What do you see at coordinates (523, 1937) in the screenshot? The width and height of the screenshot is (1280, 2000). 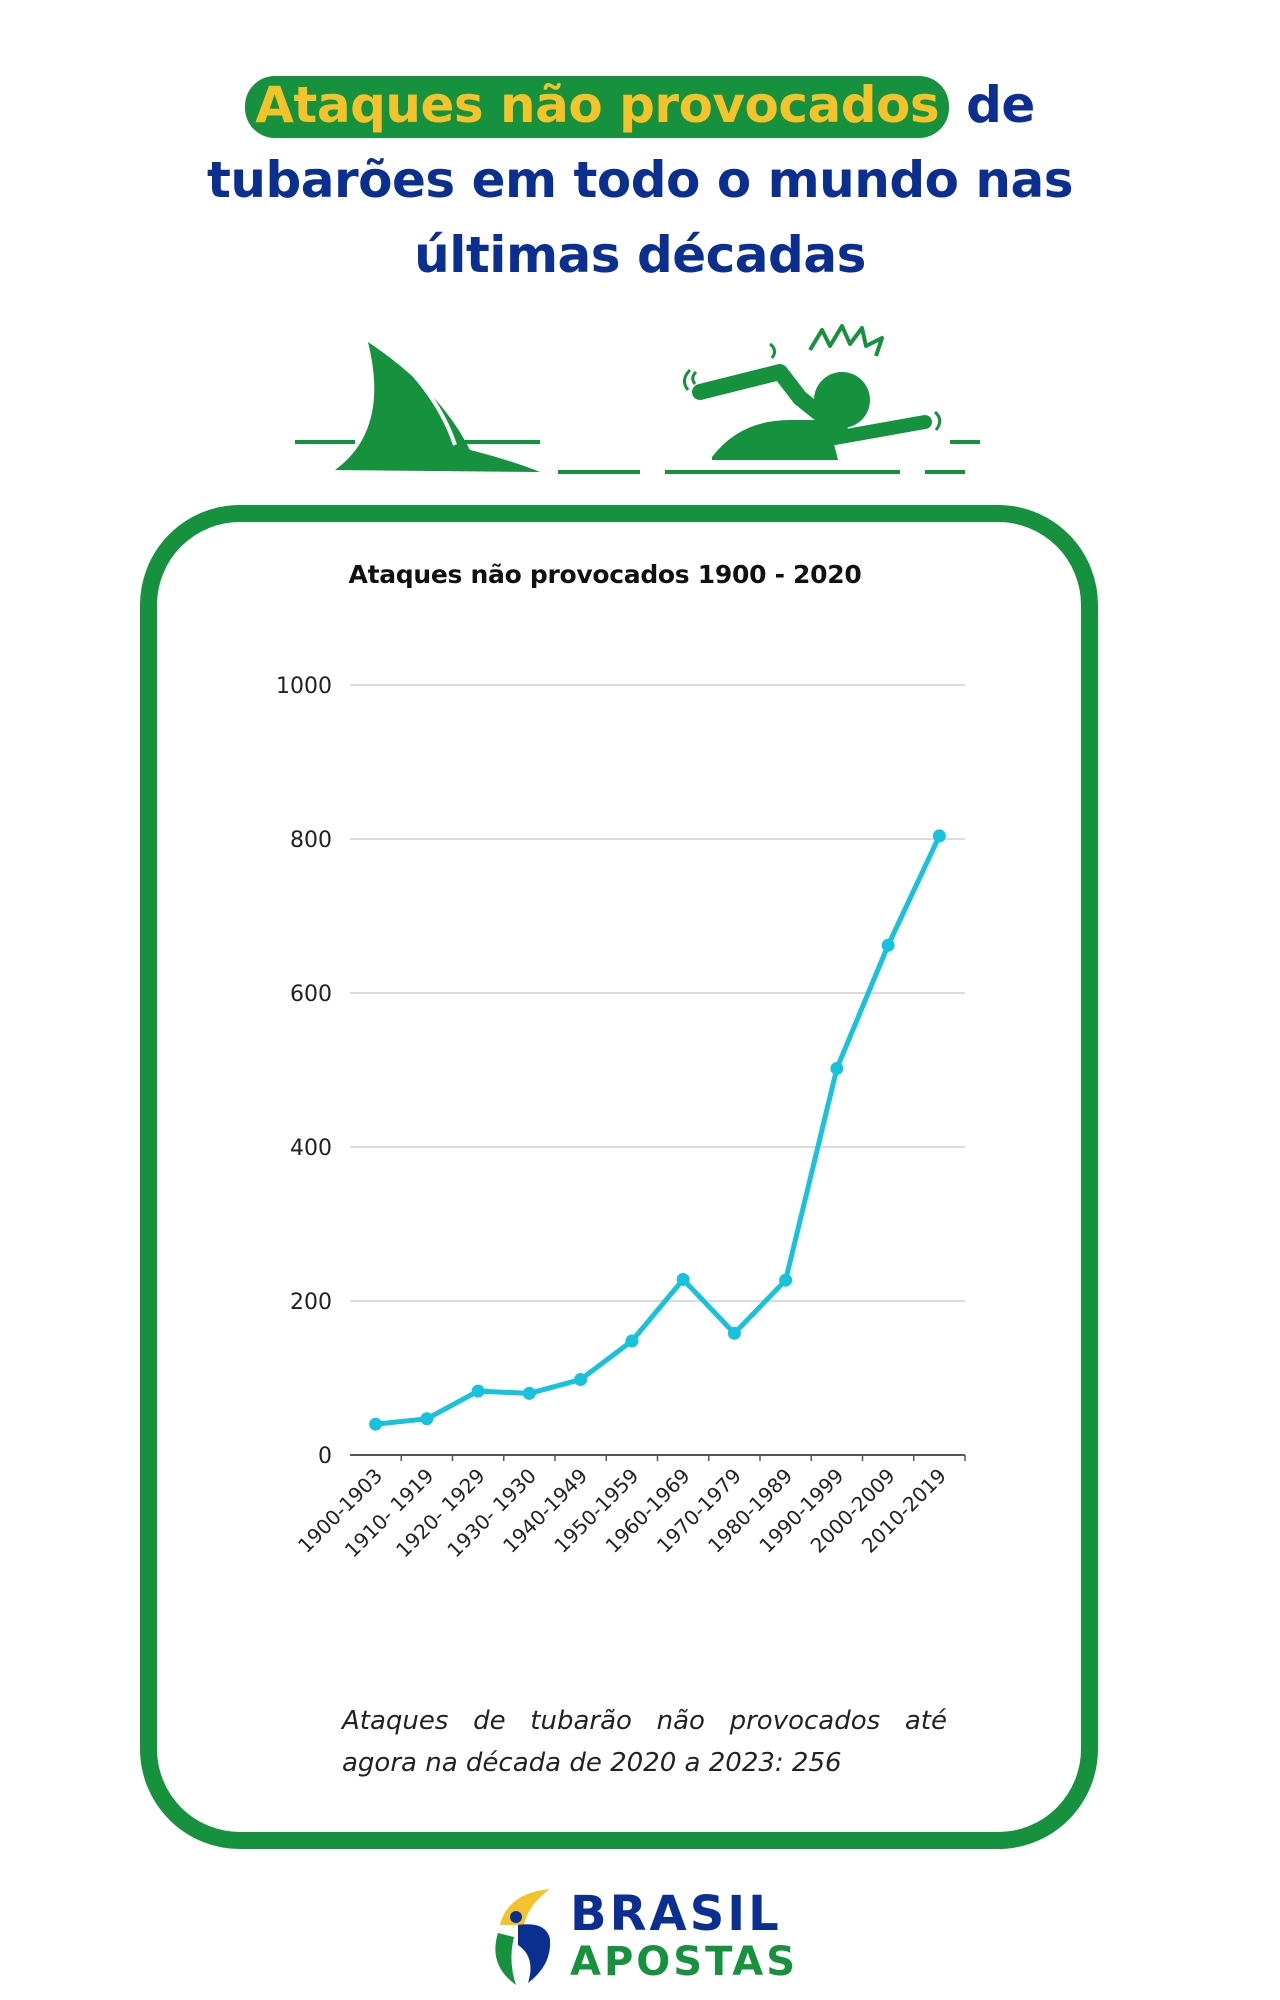 I see `brand-logo-icon` at bounding box center [523, 1937].